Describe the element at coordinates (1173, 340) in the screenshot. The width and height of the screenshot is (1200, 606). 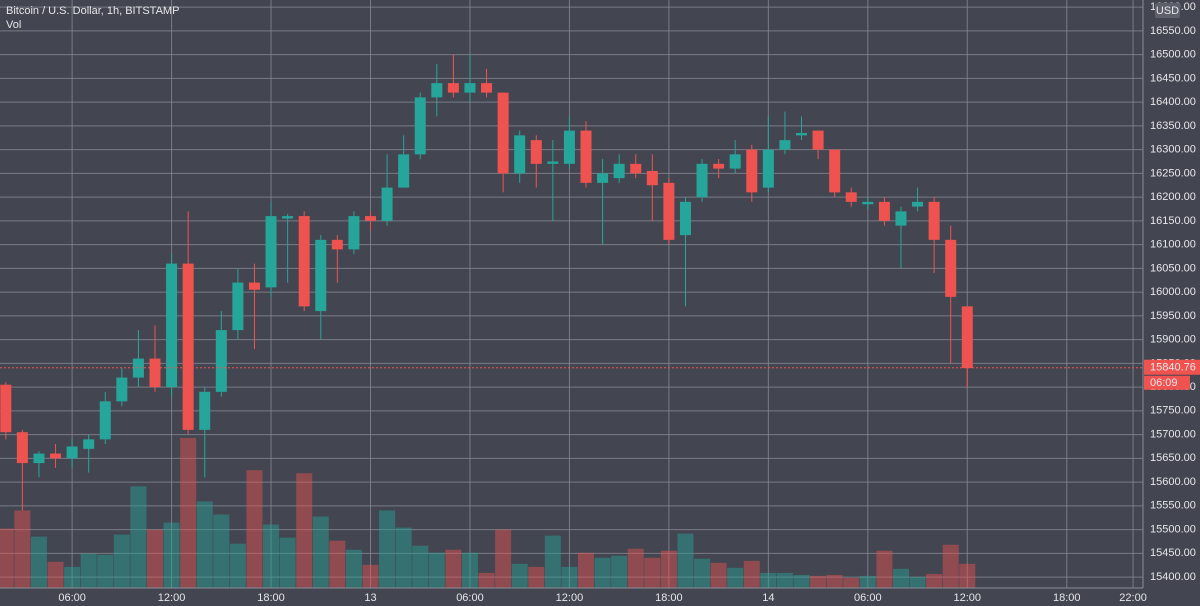
I see `y-tick-label: 15900.00` at that location.